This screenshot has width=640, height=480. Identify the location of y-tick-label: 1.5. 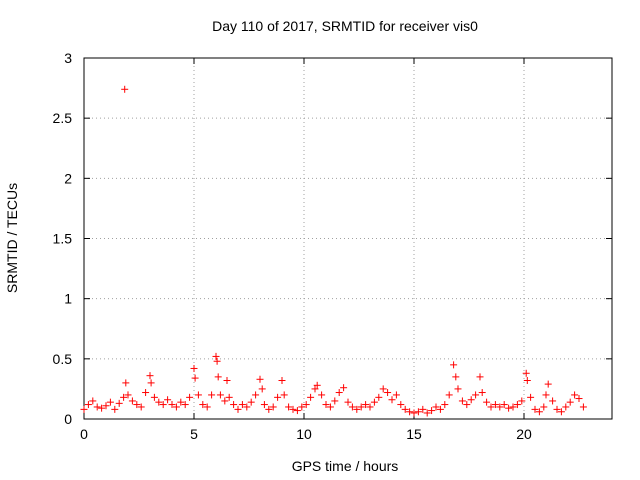
(63, 239).